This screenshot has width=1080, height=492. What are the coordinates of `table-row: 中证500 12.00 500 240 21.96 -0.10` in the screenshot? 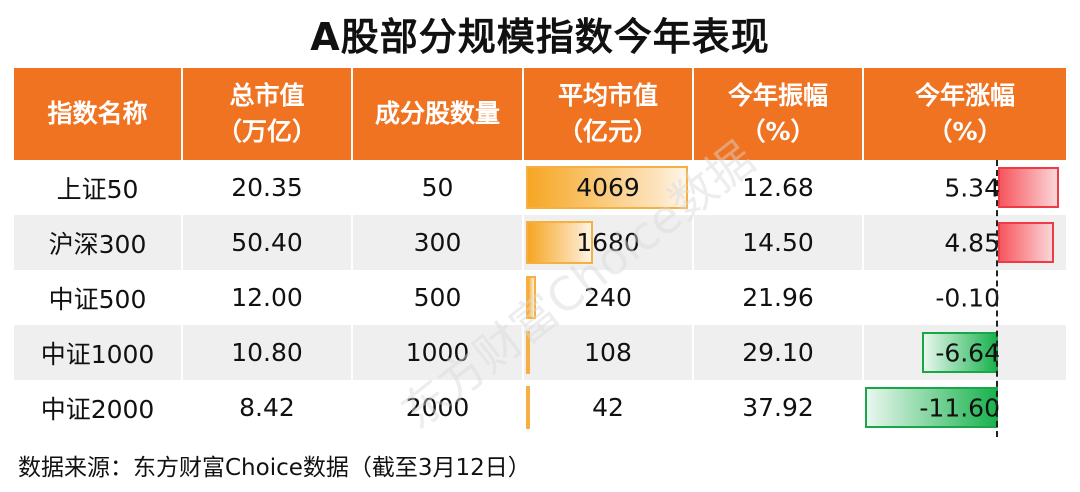 It's located at (540, 297).